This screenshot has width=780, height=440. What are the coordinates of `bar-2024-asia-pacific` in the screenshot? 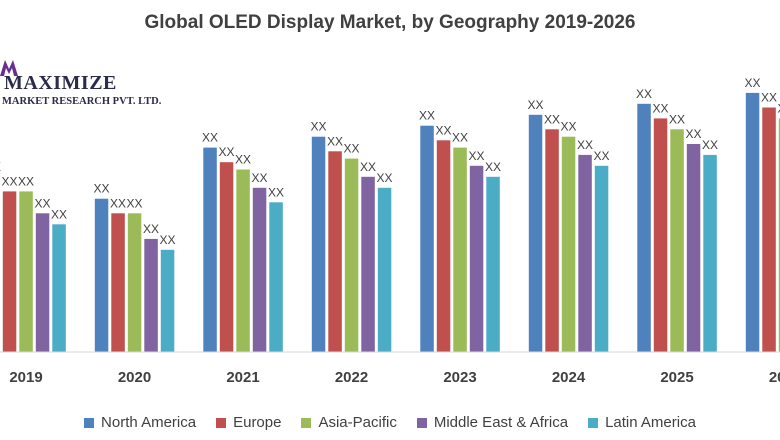 It's located at (568, 244).